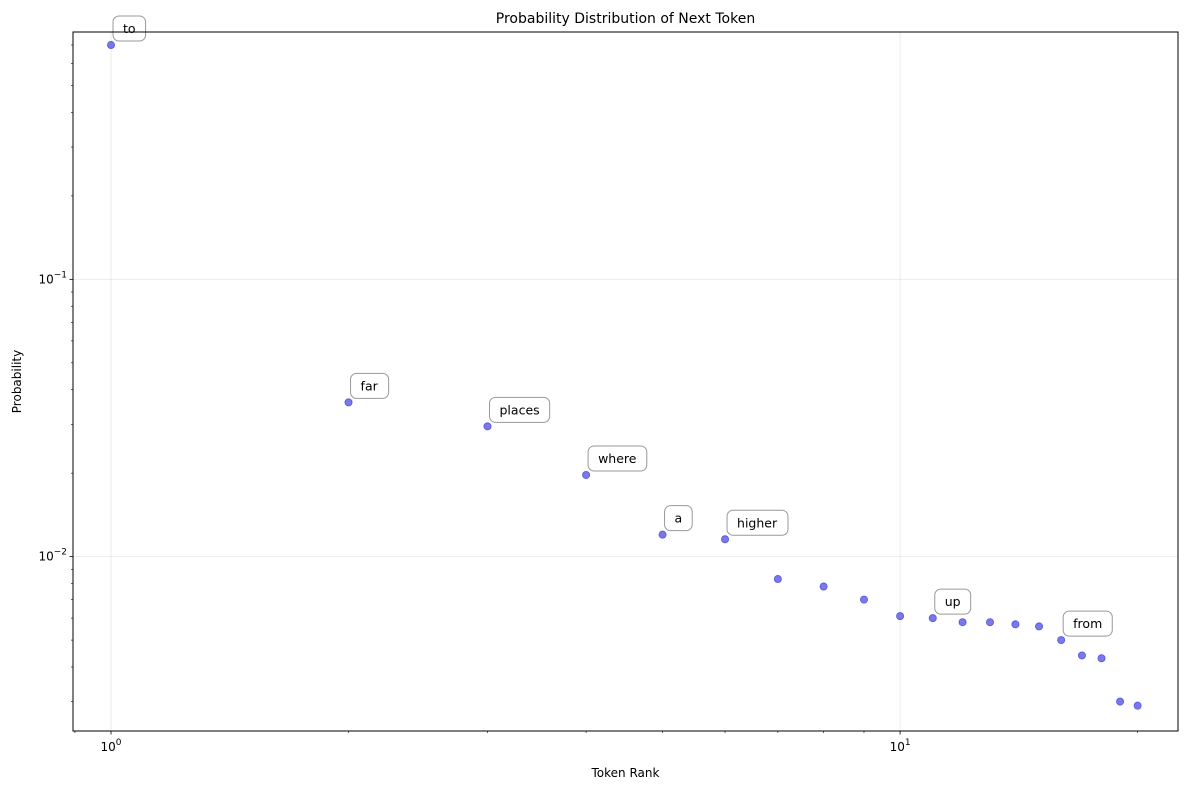  I want to click on x-axis-label: Token Rank, so click(625, 773).